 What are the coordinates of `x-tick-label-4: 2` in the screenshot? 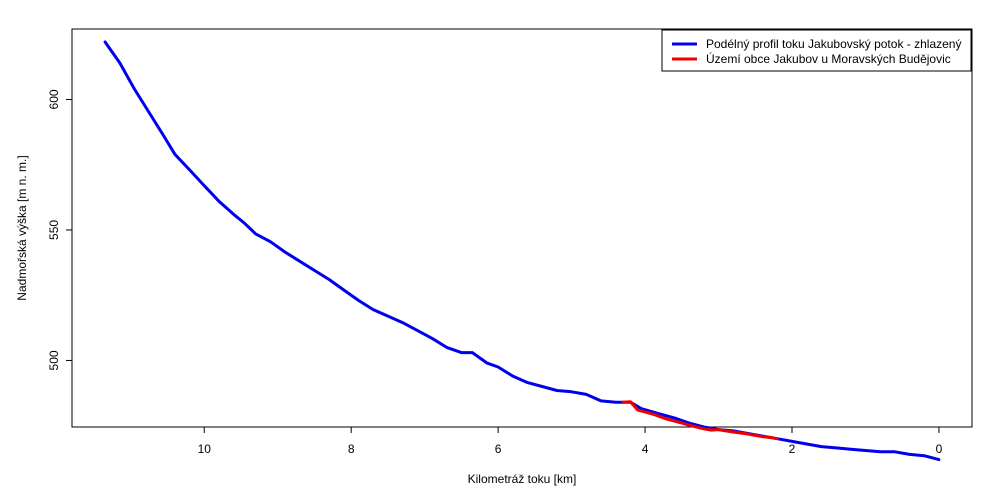 It's located at (792, 449).